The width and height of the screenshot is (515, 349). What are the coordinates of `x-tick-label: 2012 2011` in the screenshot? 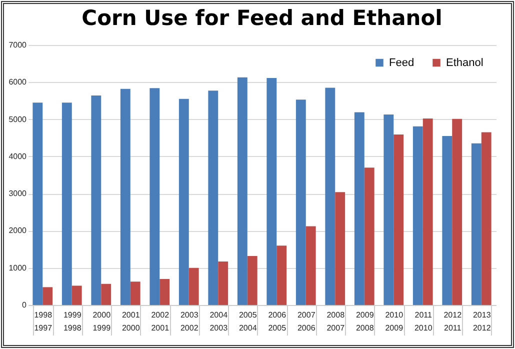 It's located at (453, 321).